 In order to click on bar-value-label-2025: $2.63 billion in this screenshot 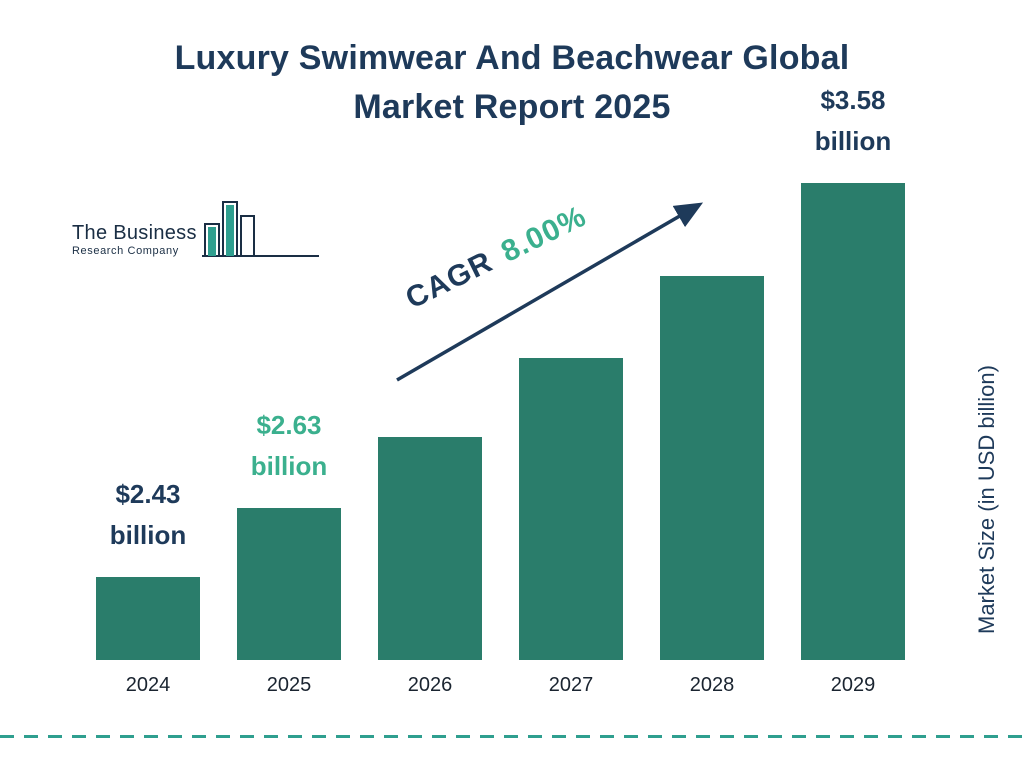, I will do `click(289, 445)`.